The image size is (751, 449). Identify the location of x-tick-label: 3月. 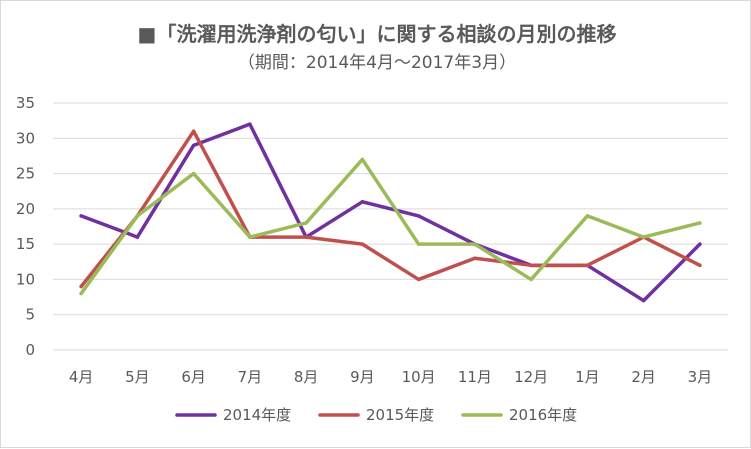
(700, 377).